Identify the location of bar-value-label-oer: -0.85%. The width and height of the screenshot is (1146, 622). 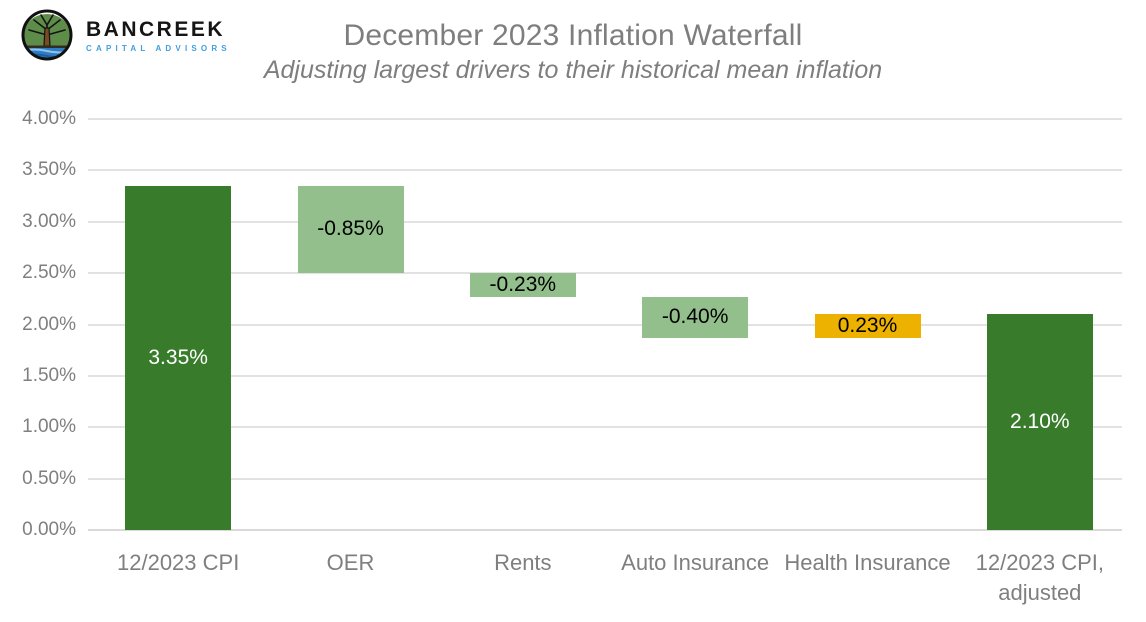
(350, 229).